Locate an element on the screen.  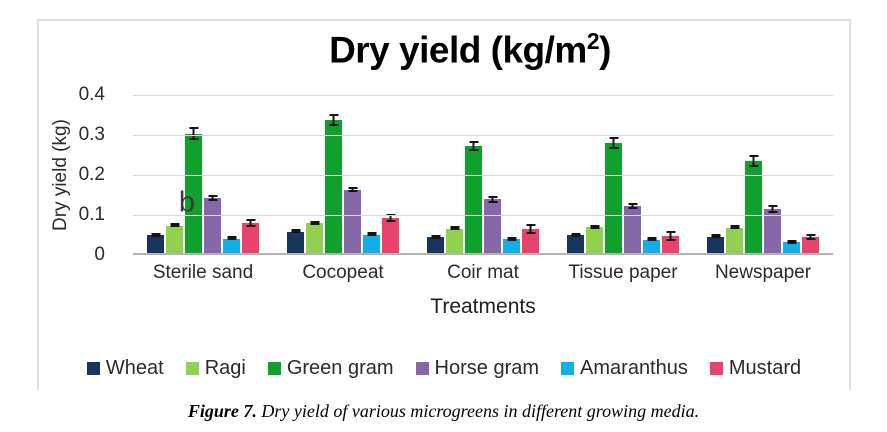
legend-label: Horse gram is located at coordinates (487, 368).